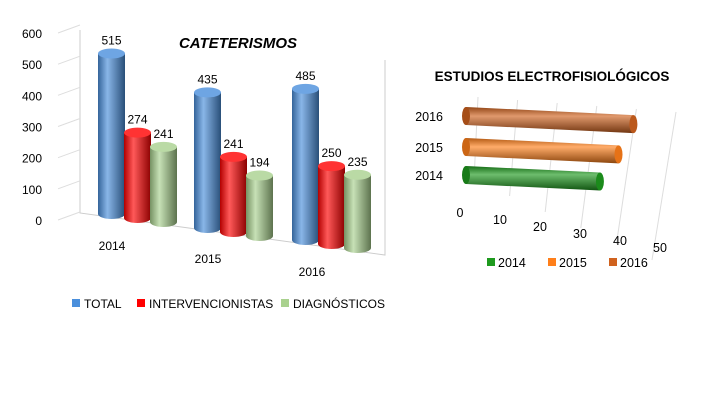 The image size is (720, 405). I want to click on legend-label: 2014, so click(512, 263).